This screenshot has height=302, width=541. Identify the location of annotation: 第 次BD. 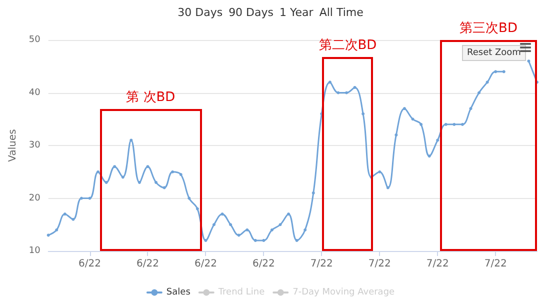
(151, 97).